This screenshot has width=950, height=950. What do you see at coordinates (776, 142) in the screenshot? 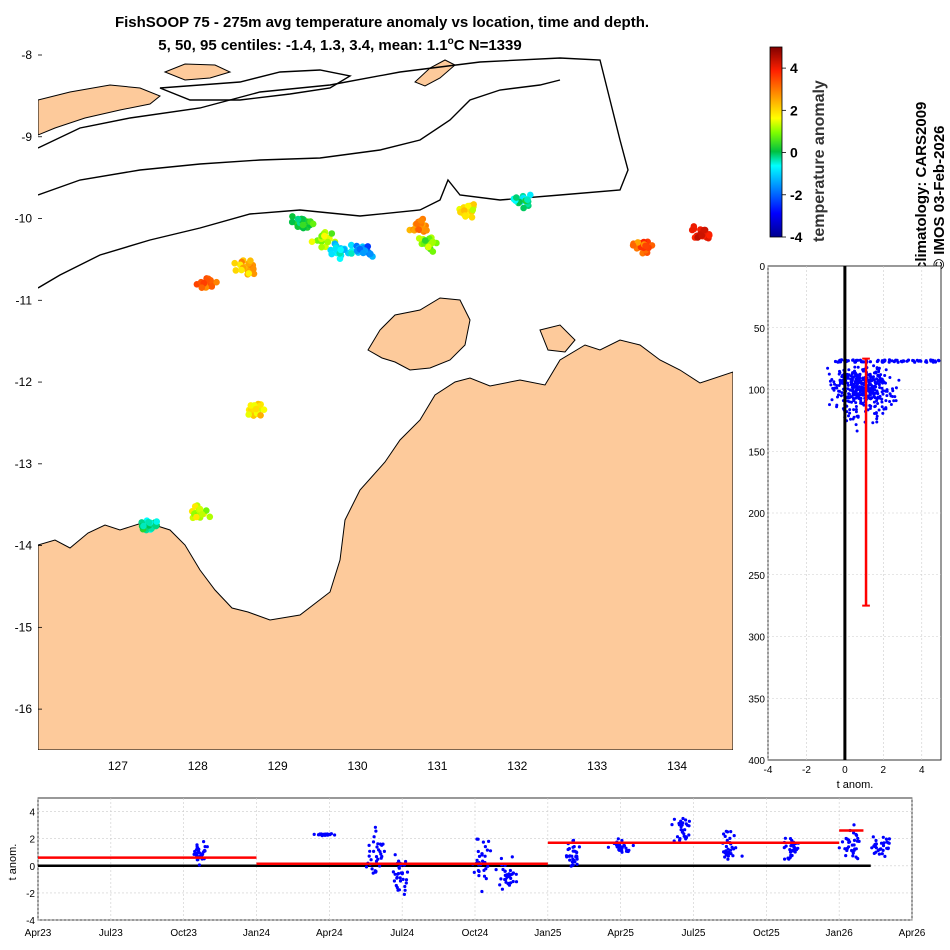
I see `colorbar-gradient` at bounding box center [776, 142].